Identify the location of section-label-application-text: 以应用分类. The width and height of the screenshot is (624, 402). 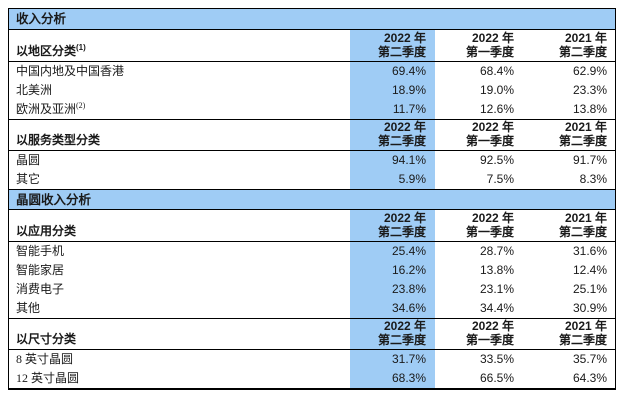
(46, 231).